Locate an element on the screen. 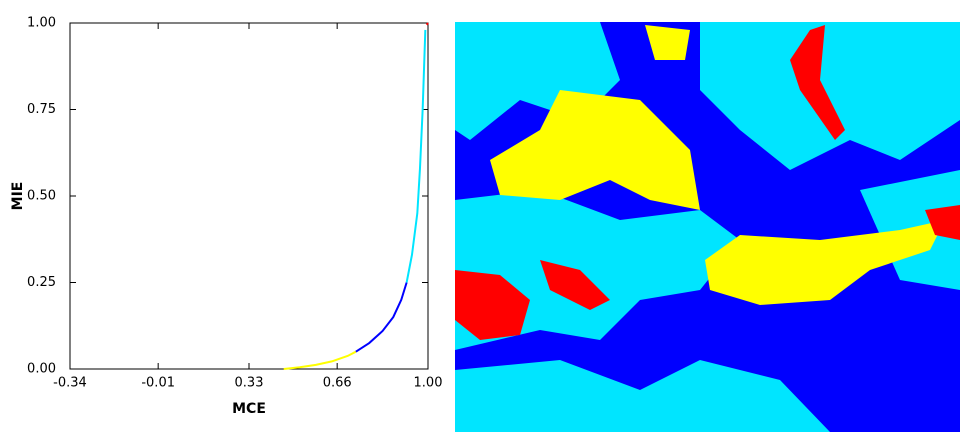  x-tick-label: 1.00 is located at coordinates (428, 383).